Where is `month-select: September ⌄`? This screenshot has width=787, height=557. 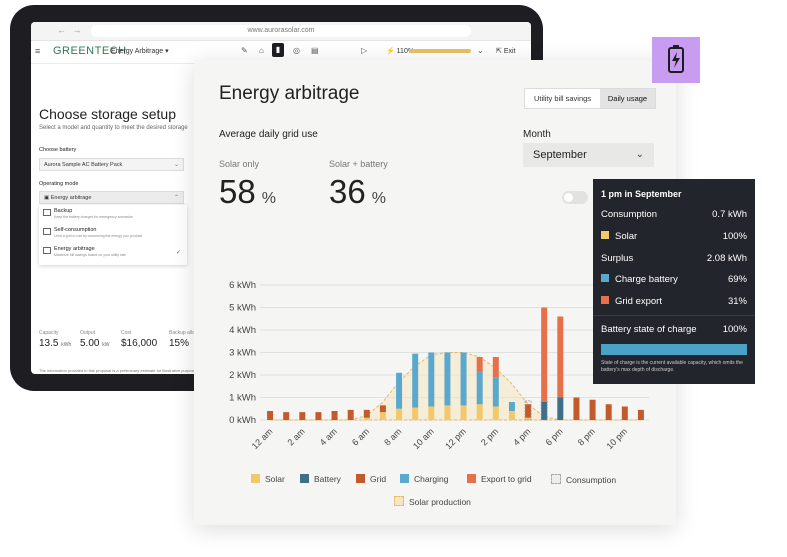
month-select: September ⌄ is located at coordinates (588, 155).